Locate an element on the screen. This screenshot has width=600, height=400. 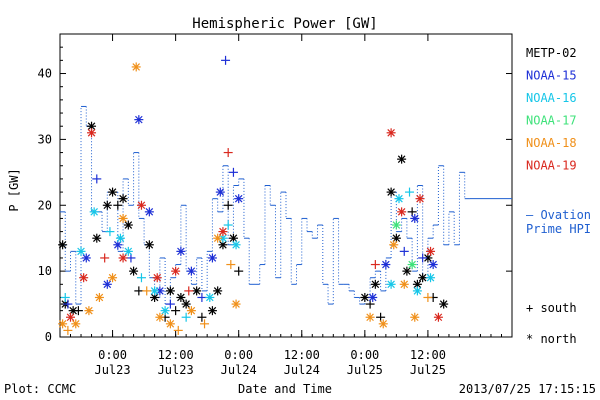
plot-credit: Plot: CCMC is located at coordinates (40, 389).